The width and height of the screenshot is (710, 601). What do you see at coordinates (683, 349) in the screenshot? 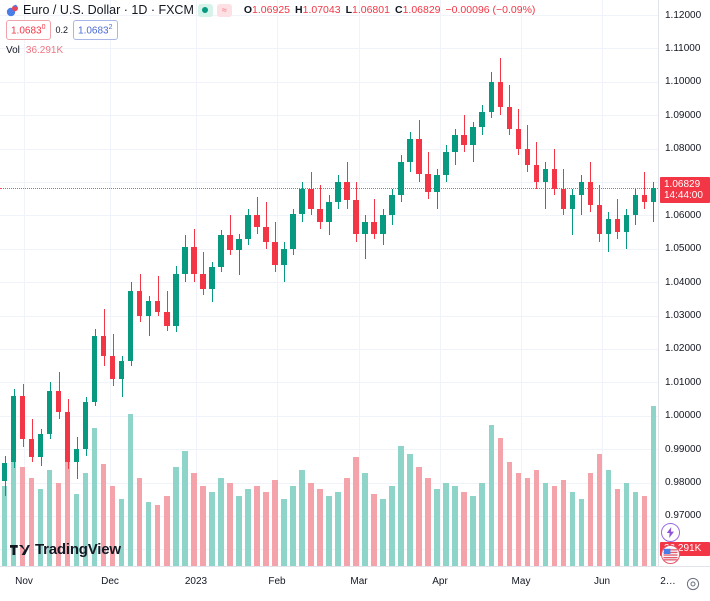
I see `price-tick-label: 1.02000` at bounding box center [683, 349].